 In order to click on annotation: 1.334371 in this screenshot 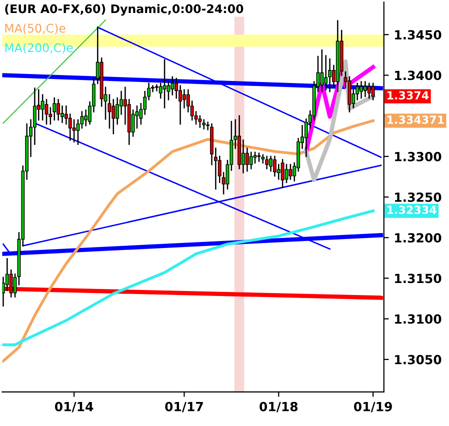, I will do `click(416, 120)`.